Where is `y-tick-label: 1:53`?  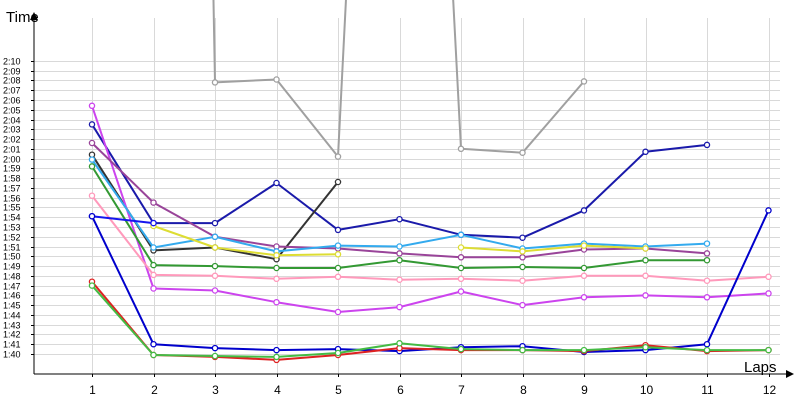
y-tick-label: 1:53 is located at coordinates (12, 228).